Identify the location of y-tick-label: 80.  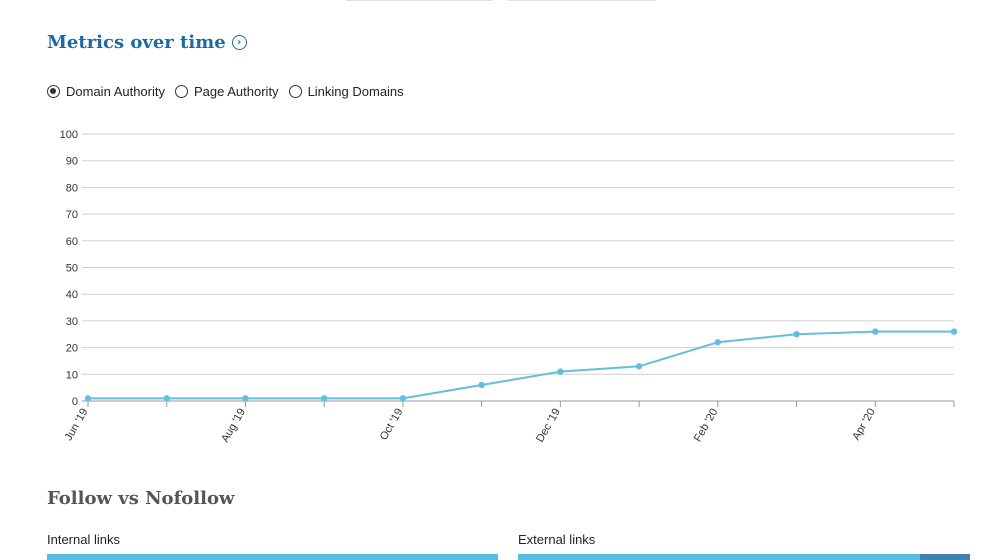
(72, 188).